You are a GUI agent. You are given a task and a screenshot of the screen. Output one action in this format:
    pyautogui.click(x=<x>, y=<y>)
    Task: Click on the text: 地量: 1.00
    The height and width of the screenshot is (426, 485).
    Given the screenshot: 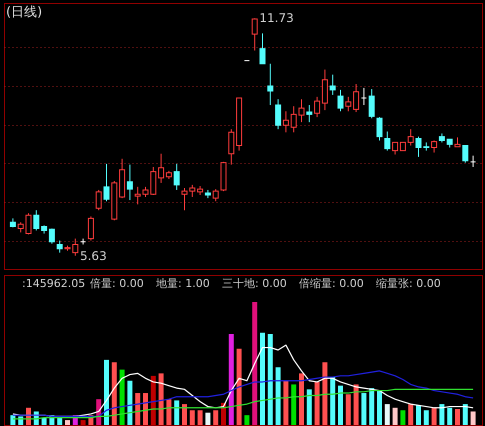 What is the action you would take?
    pyautogui.click(x=182, y=283)
    